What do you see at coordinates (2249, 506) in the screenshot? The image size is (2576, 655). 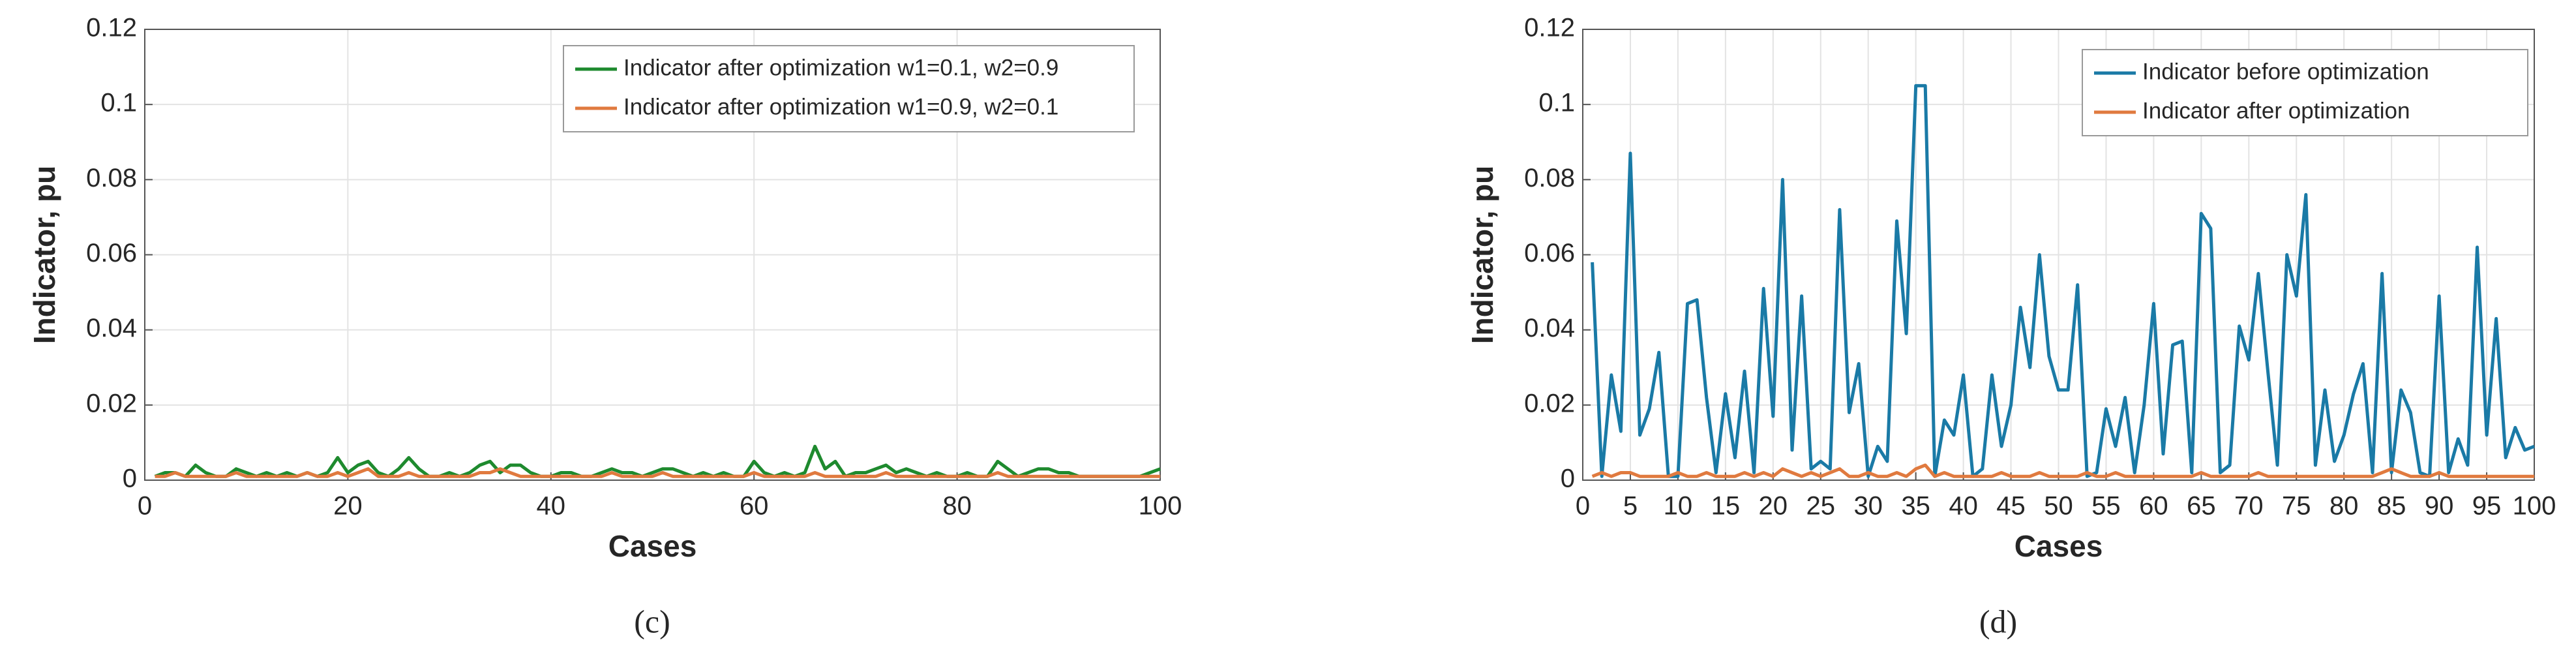 I see `x-tick-label: 70` at bounding box center [2249, 506].